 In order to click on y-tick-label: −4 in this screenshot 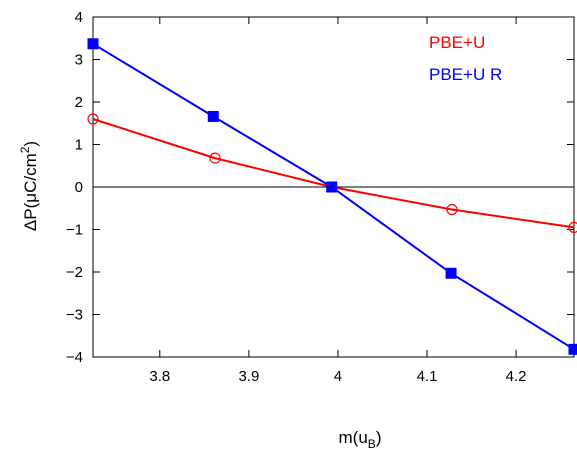, I will do `click(74, 357)`.